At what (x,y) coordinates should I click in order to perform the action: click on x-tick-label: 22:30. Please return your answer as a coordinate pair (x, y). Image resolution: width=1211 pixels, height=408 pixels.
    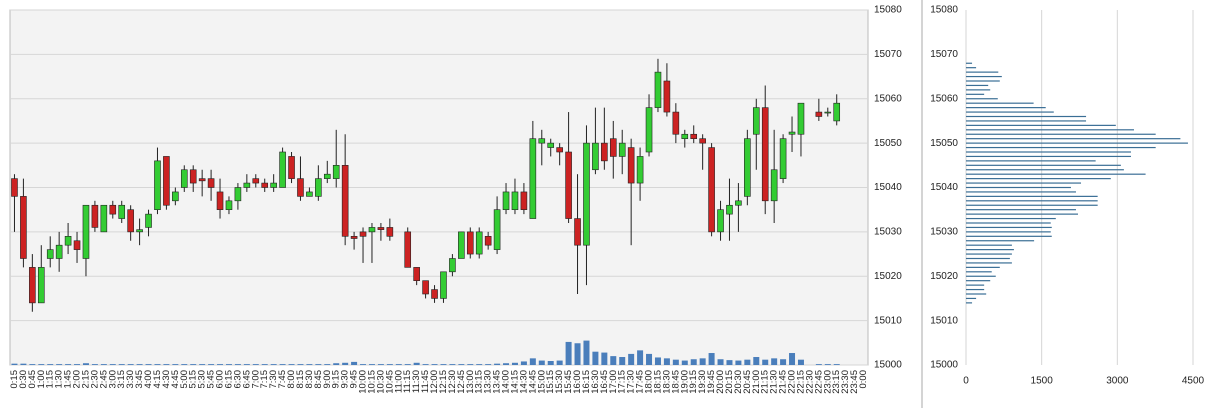
    Looking at the image, I should click on (809, 382).